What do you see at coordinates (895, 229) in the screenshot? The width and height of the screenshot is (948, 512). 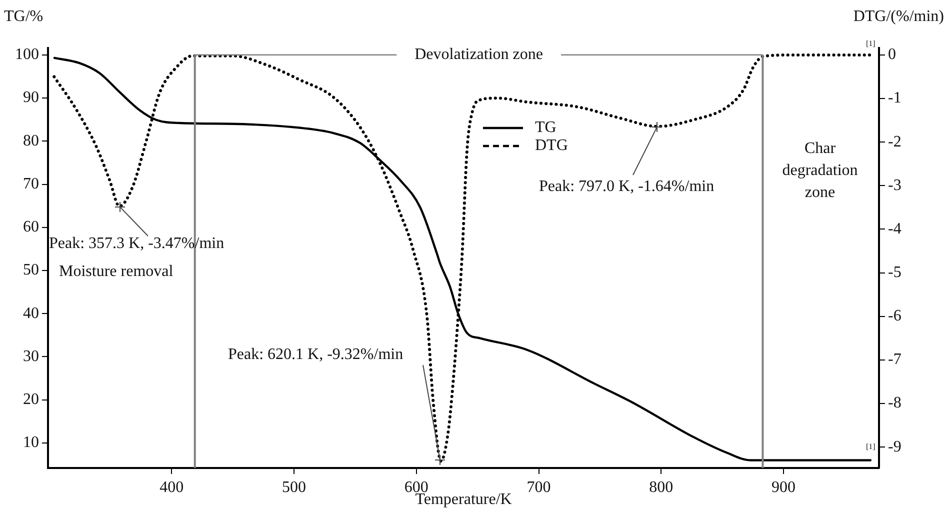 I see `y2-tick-label: -4` at bounding box center [895, 229].